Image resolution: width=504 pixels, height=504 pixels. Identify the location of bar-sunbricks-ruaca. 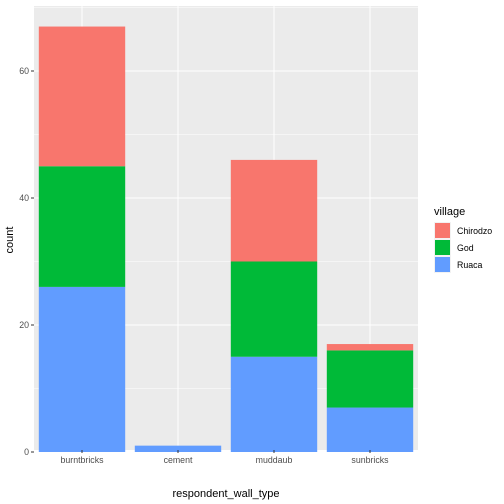
(370, 429).